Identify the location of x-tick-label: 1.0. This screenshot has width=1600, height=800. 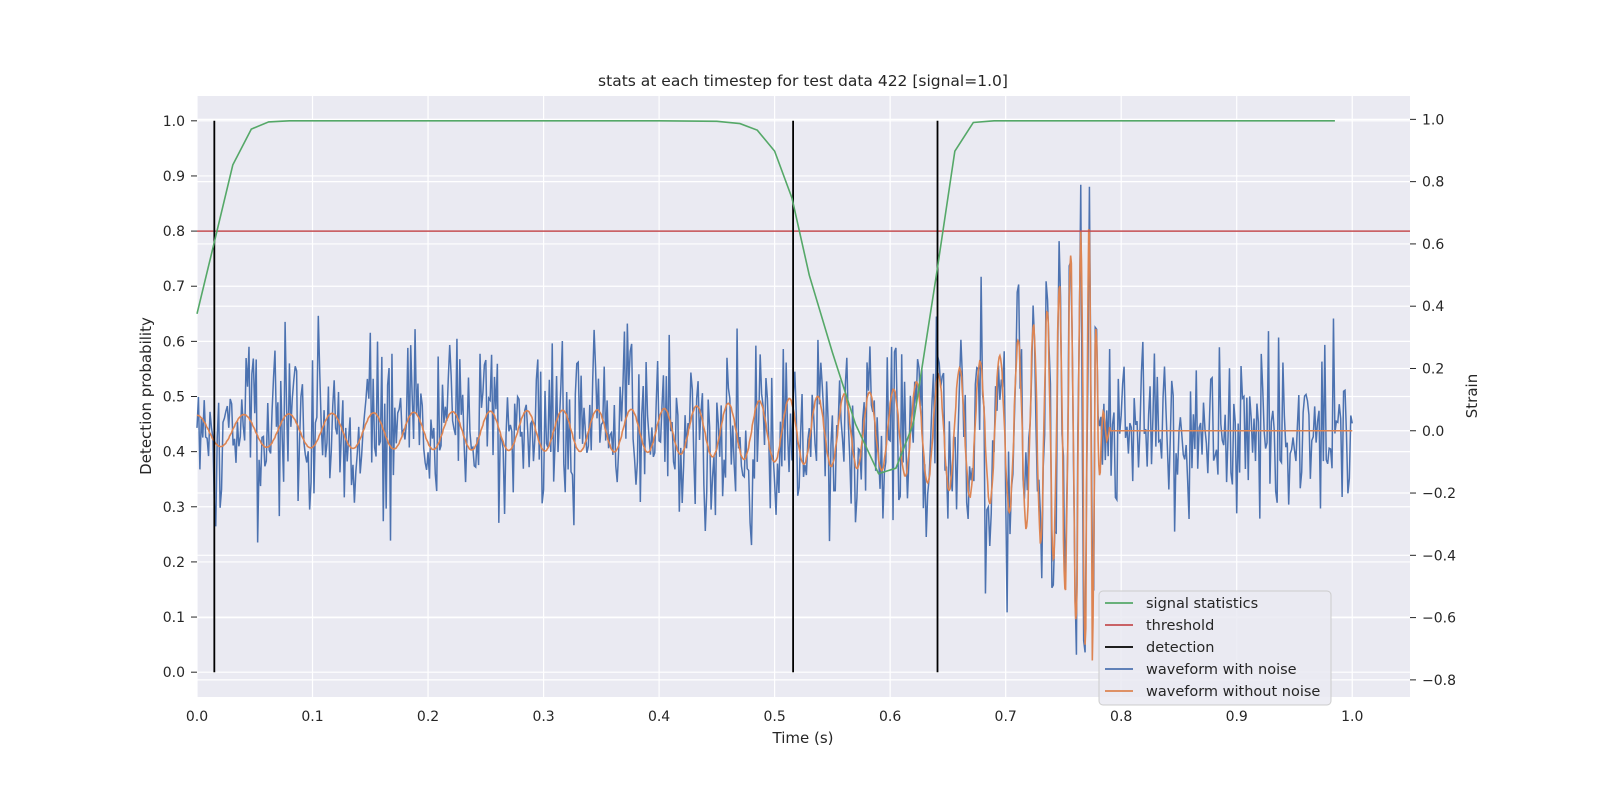
(1352, 717).